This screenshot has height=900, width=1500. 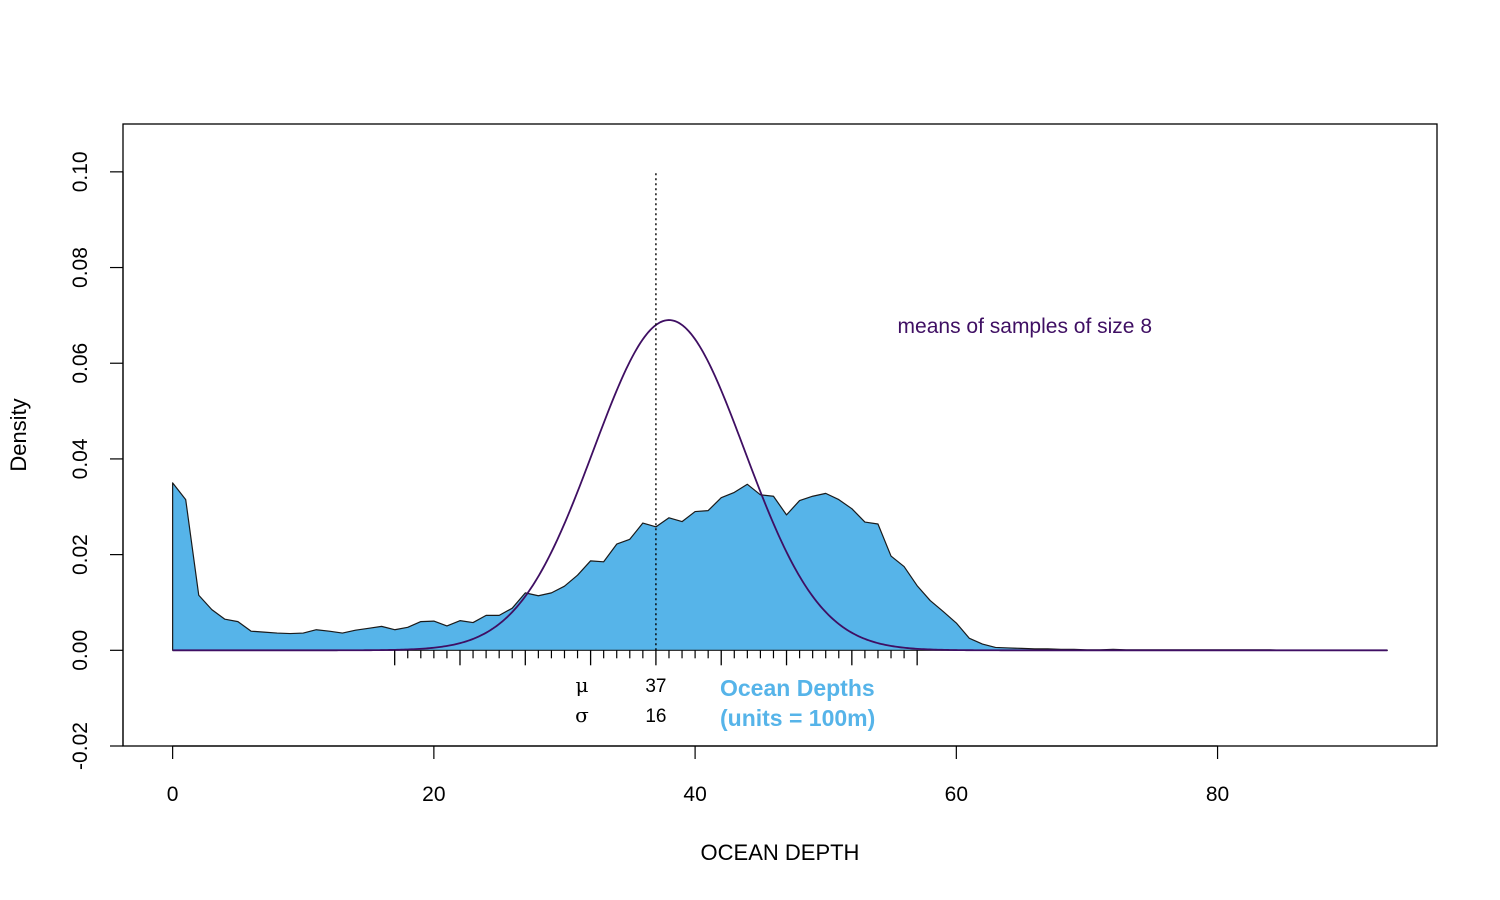 What do you see at coordinates (656, 658) in the screenshot?
I see `rug-ticks-layer` at bounding box center [656, 658].